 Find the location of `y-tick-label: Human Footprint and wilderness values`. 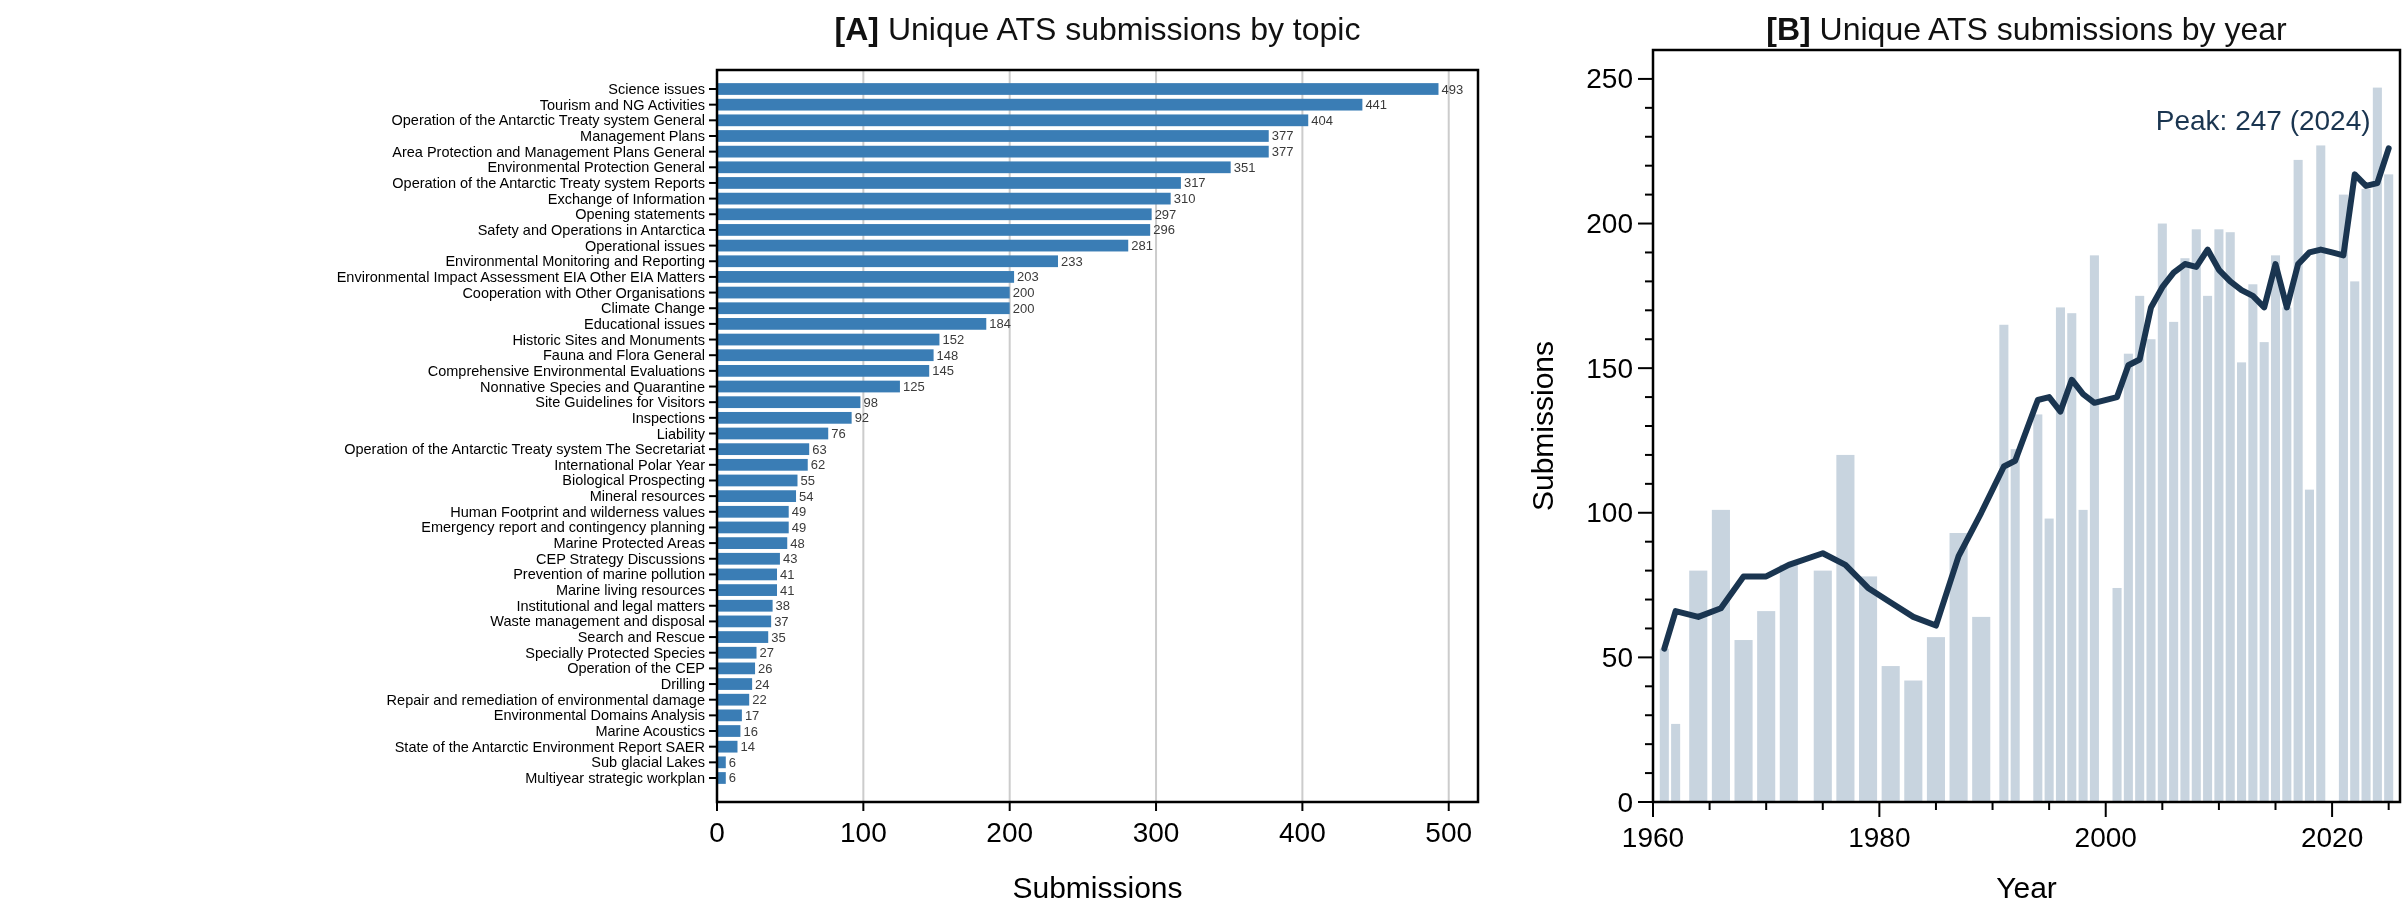

y-tick-label: Human Footprint and wilderness values is located at coordinates (577, 511).